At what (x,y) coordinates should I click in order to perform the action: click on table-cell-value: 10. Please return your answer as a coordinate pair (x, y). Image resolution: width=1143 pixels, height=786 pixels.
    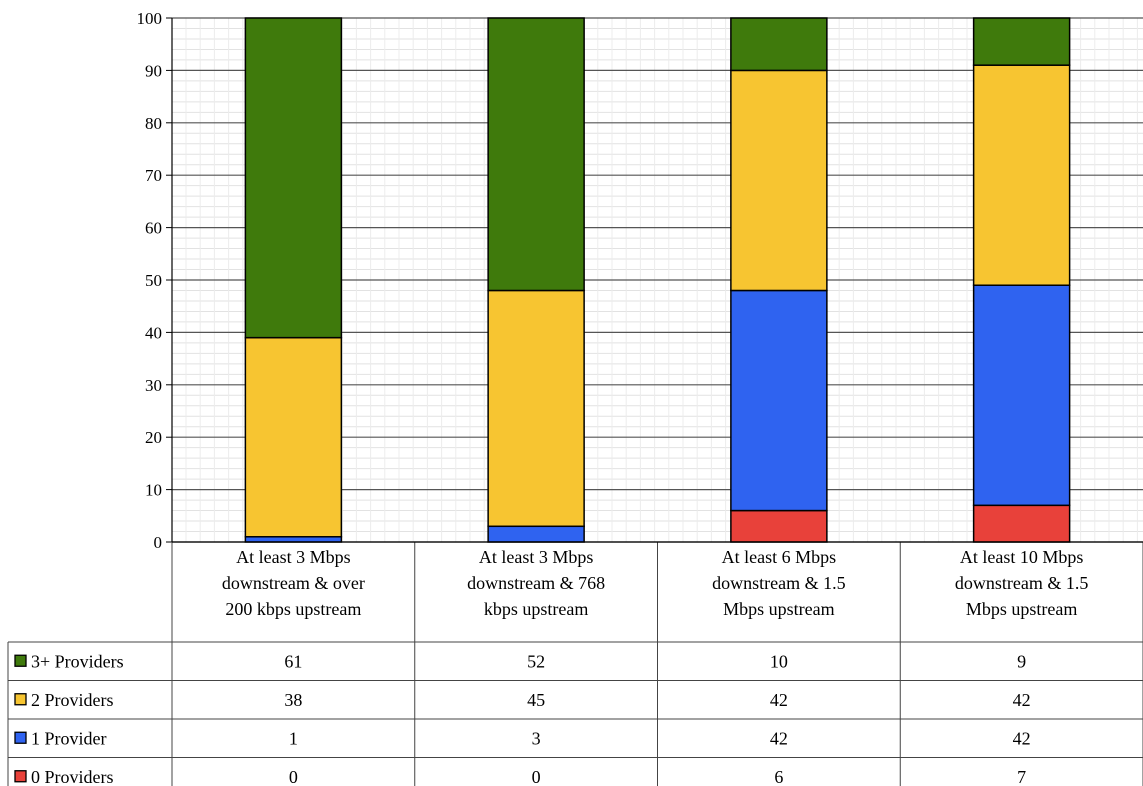
    Looking at the image, I should click on (779, 661).